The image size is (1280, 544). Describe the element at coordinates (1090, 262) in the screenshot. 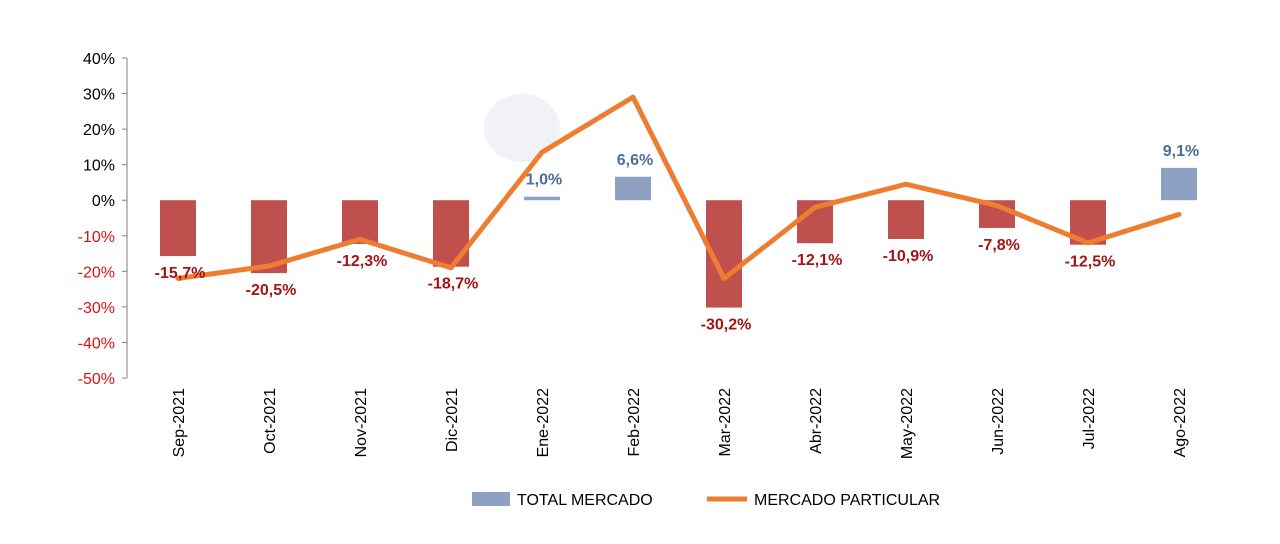

I see `data-label: -12,5%` at that location.